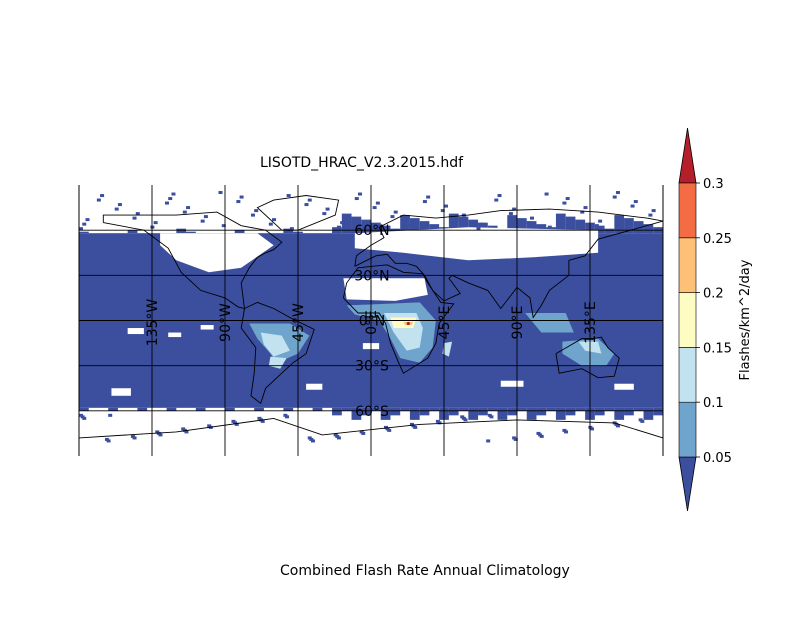 The image size is (800, 640). I want to click on meridian-label: 135°E, so click(591, 322).